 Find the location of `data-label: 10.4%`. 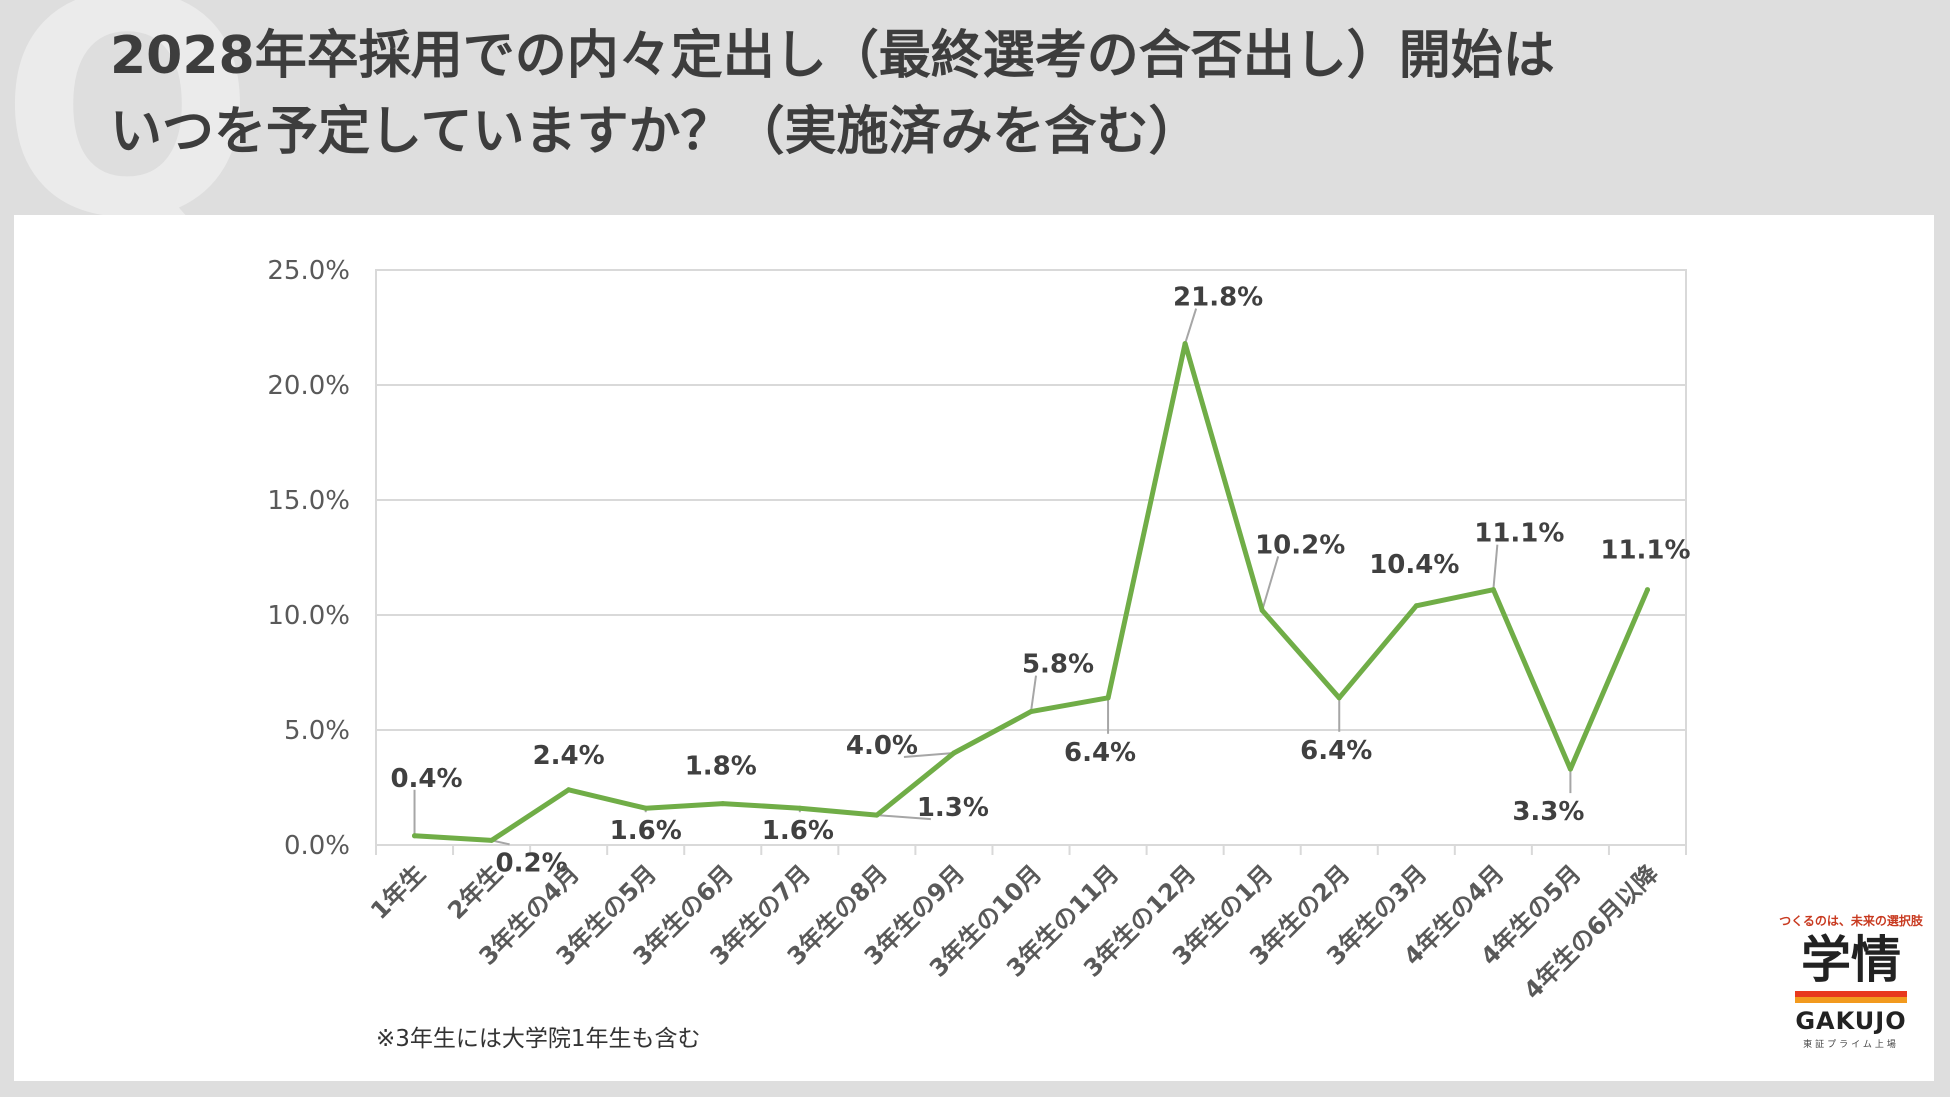

data-label: 10.4% is located at coordinates (1414, 565).